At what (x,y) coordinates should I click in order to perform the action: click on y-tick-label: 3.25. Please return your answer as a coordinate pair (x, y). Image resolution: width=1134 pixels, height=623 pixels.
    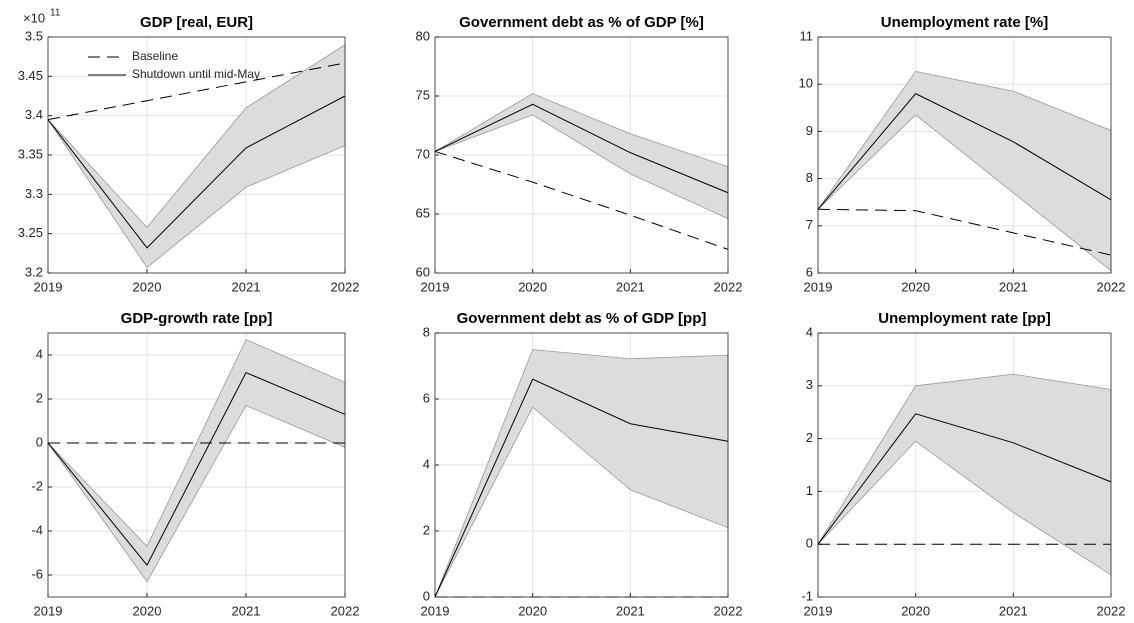
    Looking at the image, I should click on (30, 232).